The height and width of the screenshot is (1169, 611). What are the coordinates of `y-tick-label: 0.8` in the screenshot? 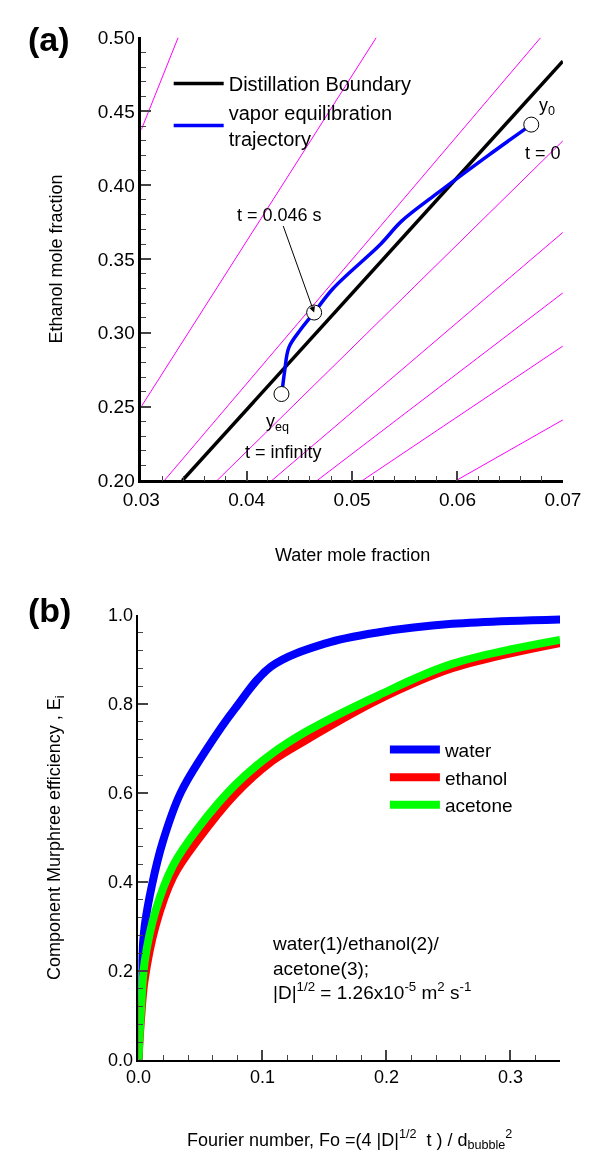 It's located at (121, 704).